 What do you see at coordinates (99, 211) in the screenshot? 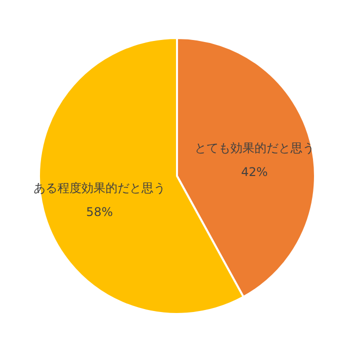
I see `data-label: 58%` at bounding box center [99, 211].